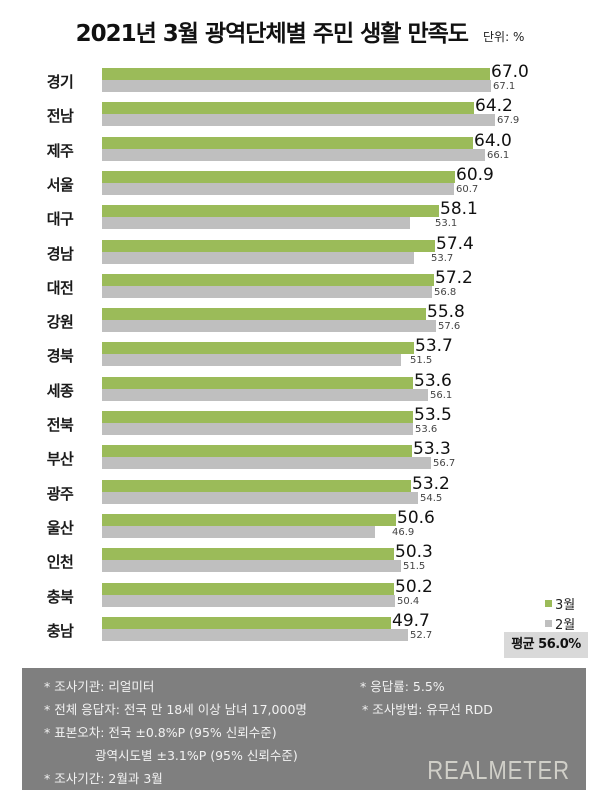  Describe the element at coordinates (60, 356) in the screenshot. I see `region-label: 경북` at that location.